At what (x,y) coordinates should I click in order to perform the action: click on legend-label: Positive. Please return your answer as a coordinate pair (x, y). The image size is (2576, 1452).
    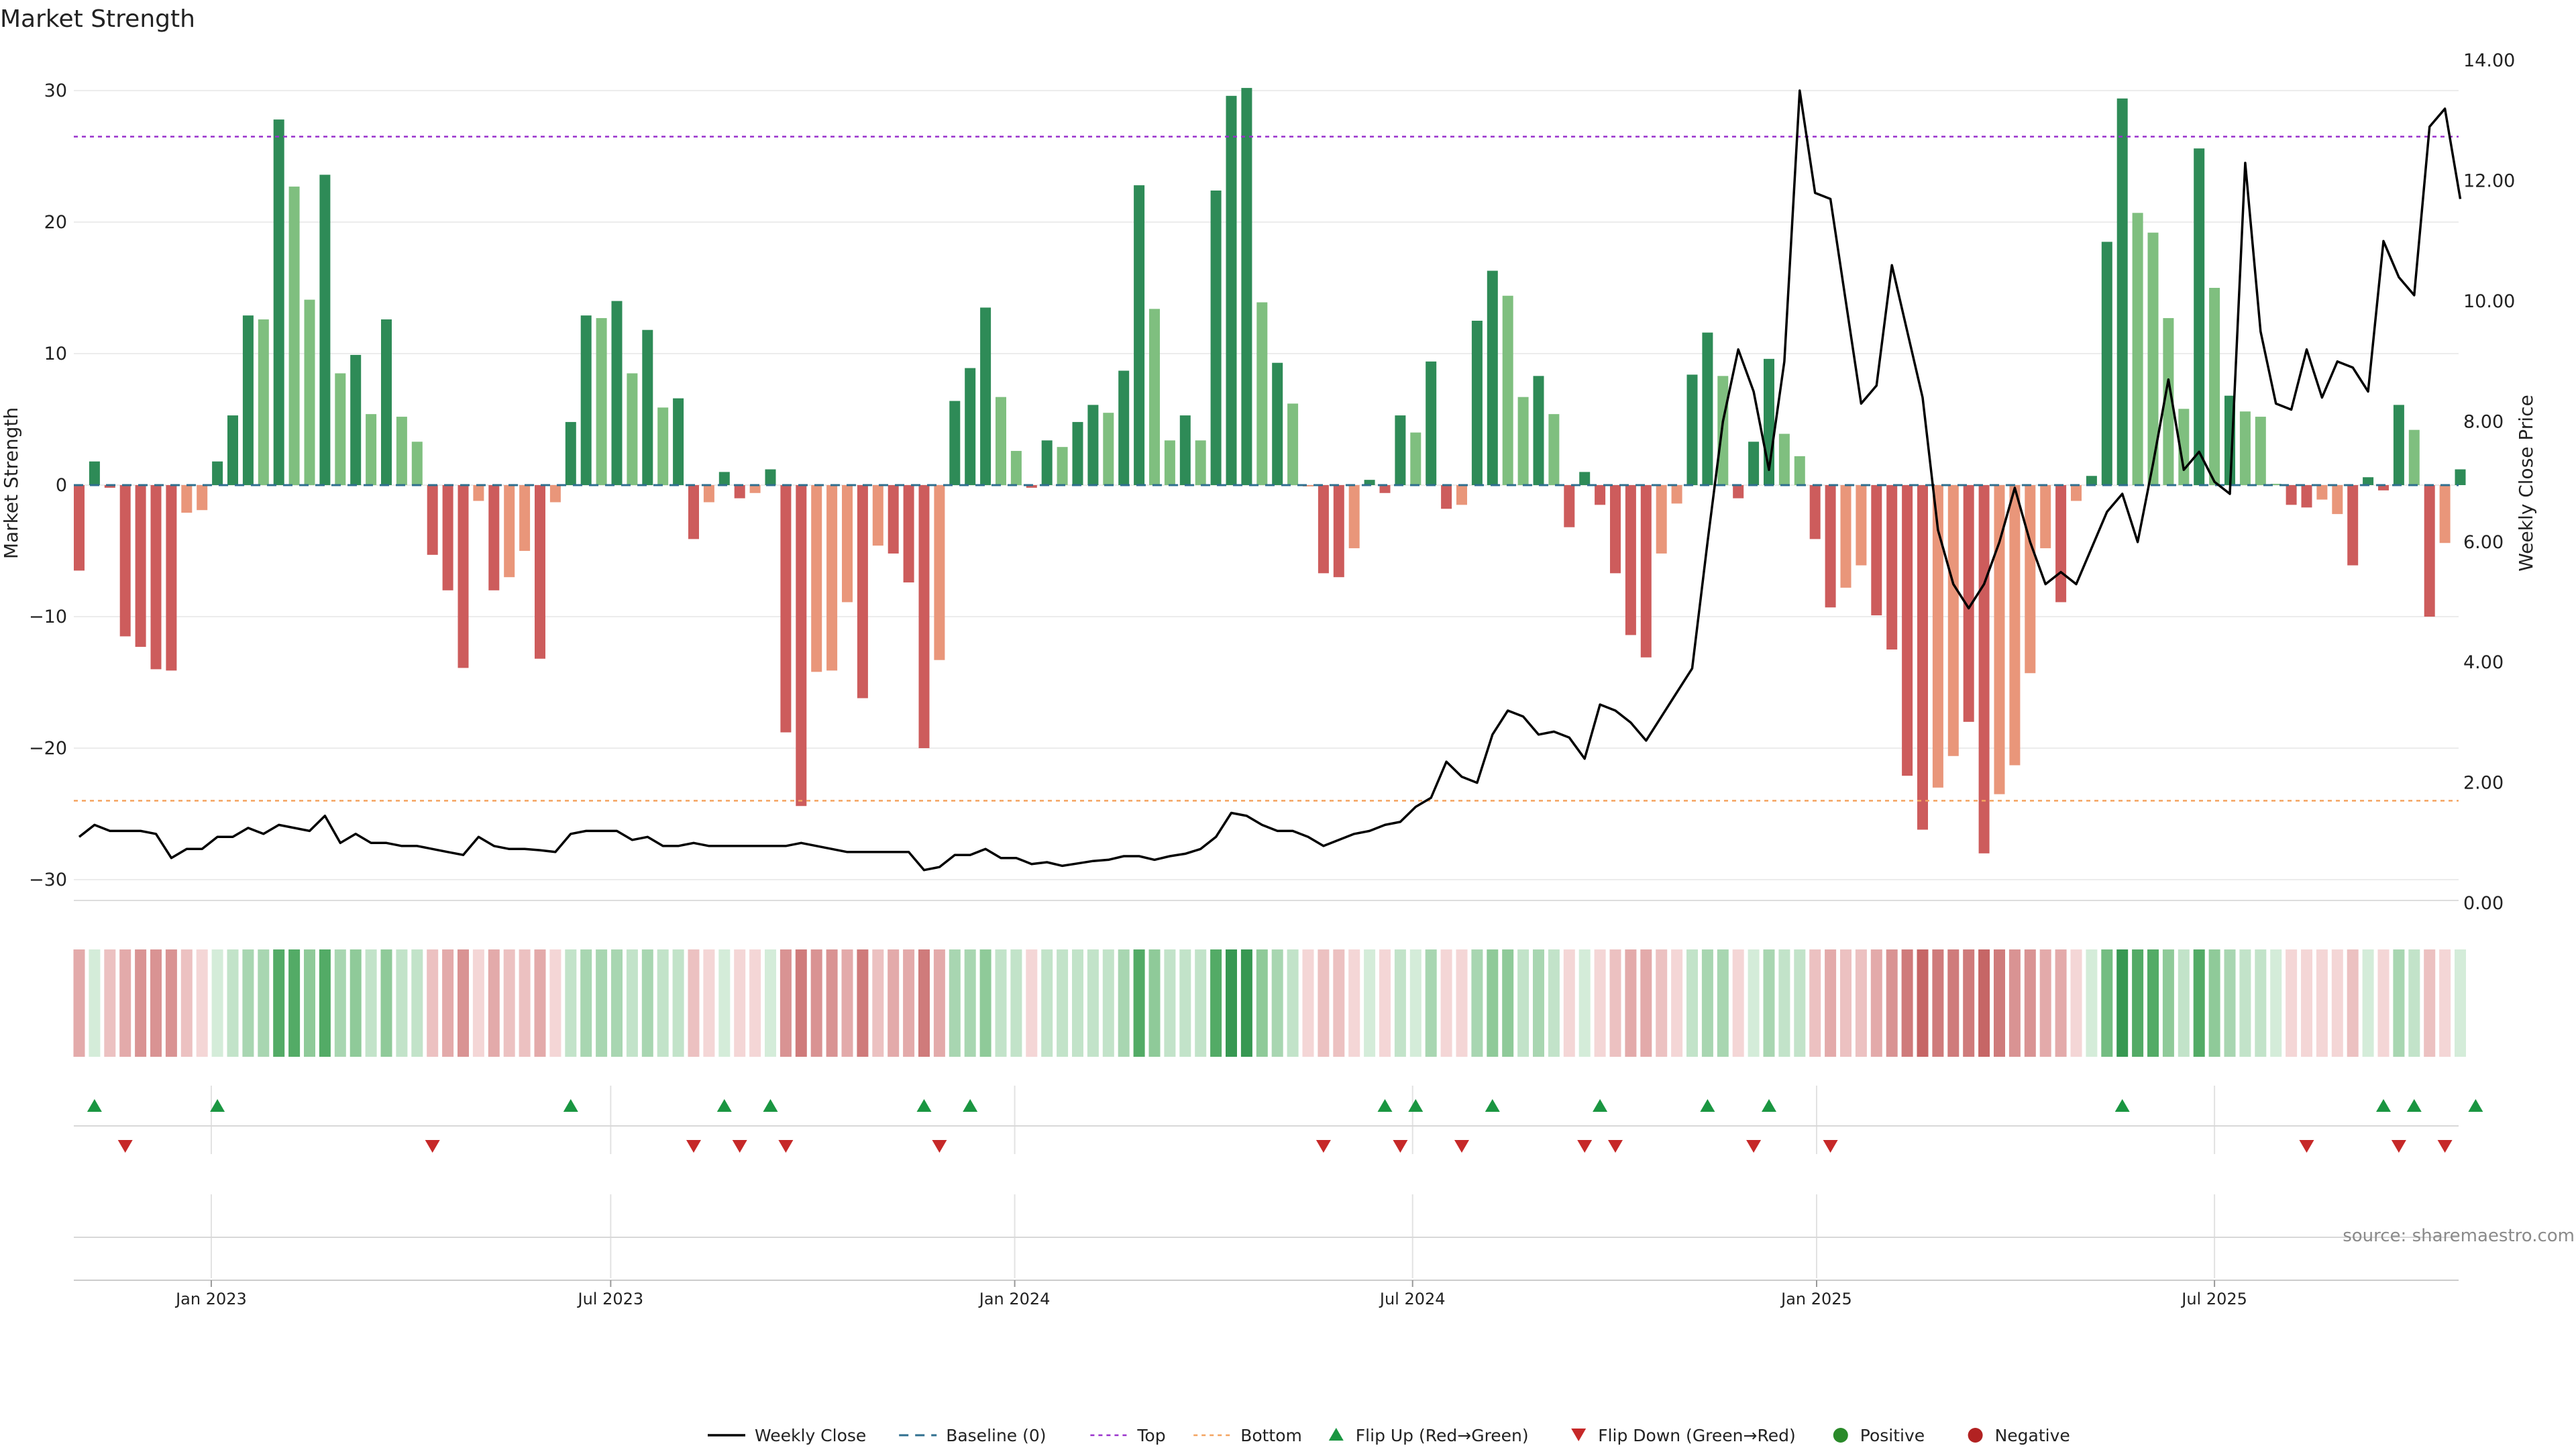
    Looking at the image, I should click on (1892, 1436).